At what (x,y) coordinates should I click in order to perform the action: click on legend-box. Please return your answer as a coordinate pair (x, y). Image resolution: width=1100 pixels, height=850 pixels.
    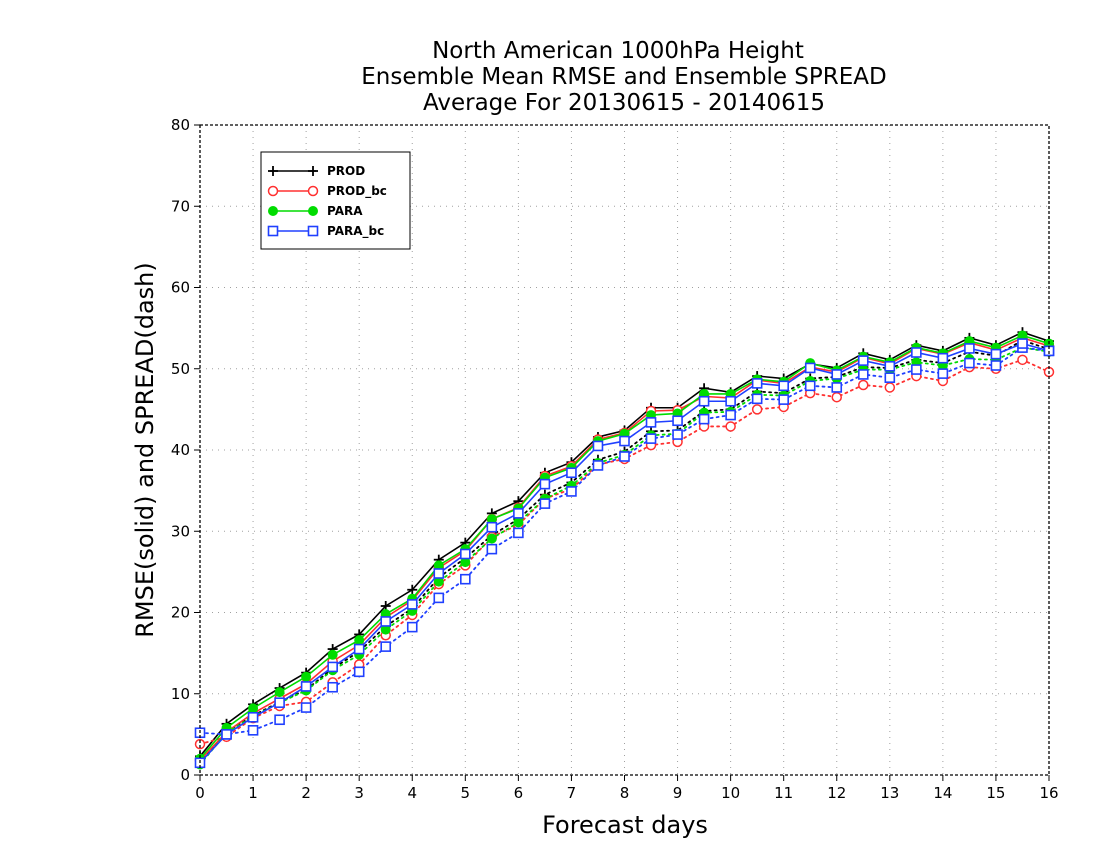
    Looking at the image, I should click on (335, 200).